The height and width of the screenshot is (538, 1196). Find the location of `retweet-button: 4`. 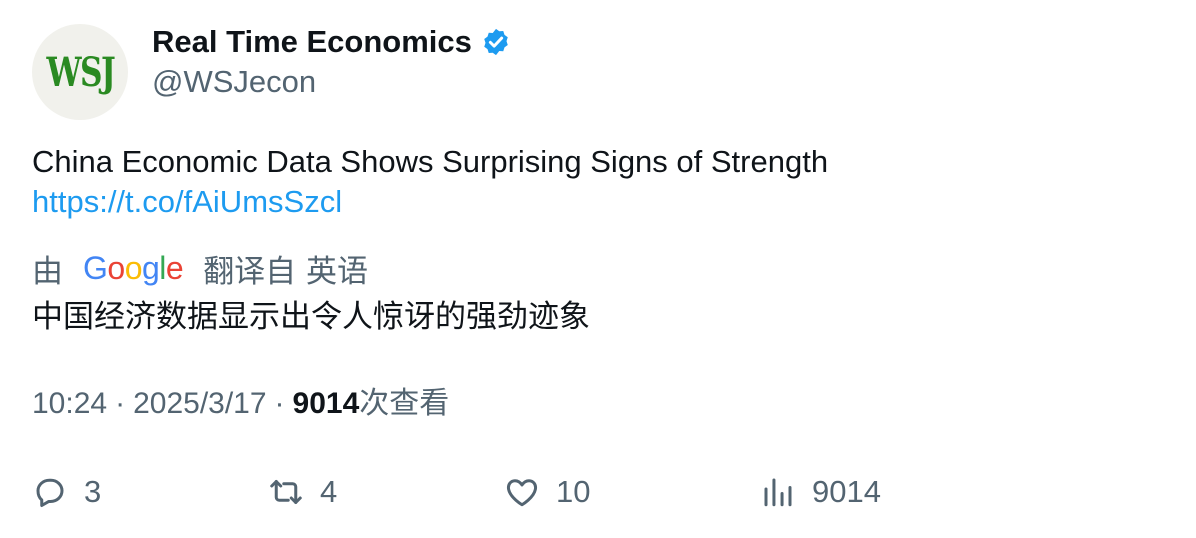

retweet-button: 4 is located at coordinates (302, 492).